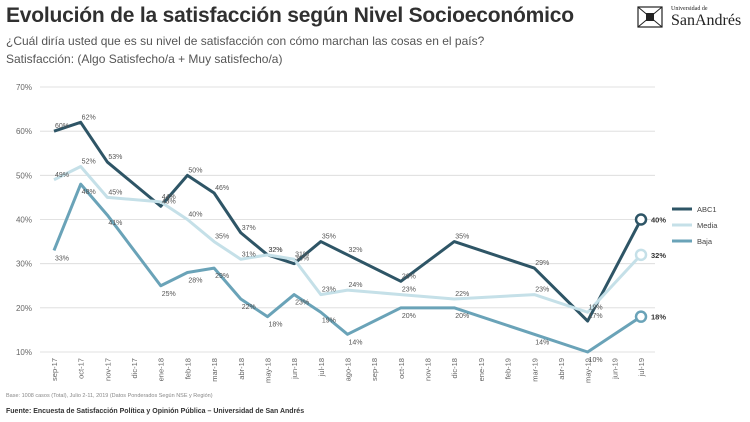  Describe the element at coordinates (428, 369) in the screenshot. I see `x-tick-label: nov-18` at that location.